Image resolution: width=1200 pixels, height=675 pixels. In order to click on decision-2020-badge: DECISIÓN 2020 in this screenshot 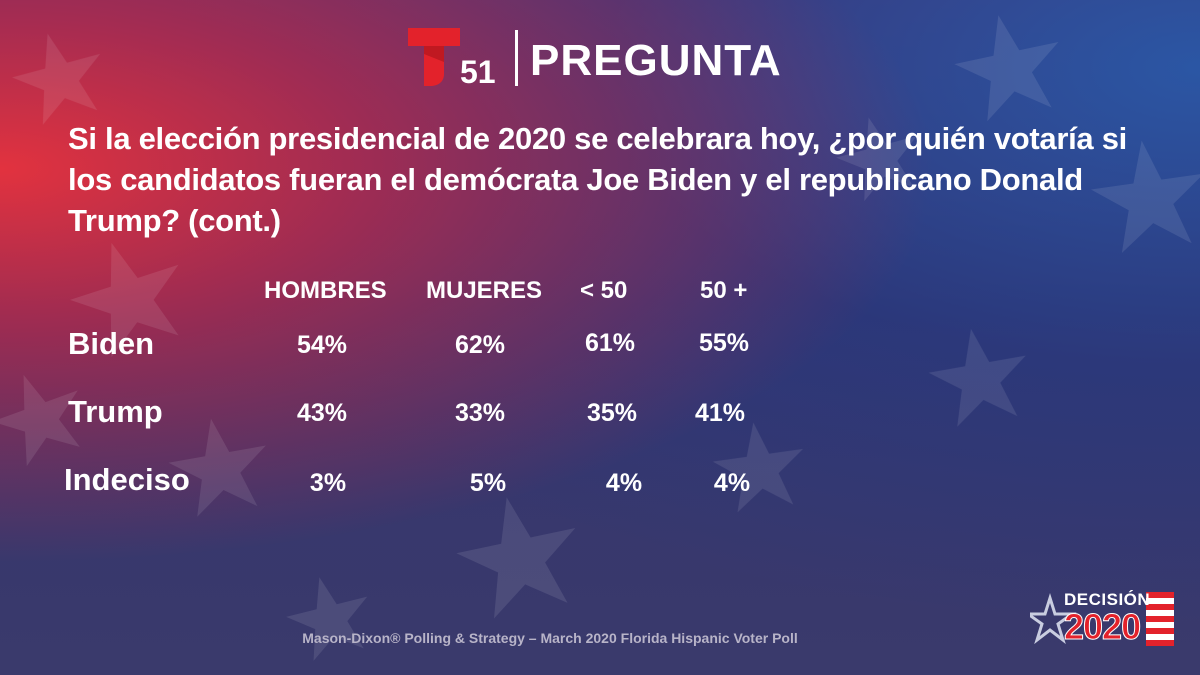, I will do `click(1105, 619)`.